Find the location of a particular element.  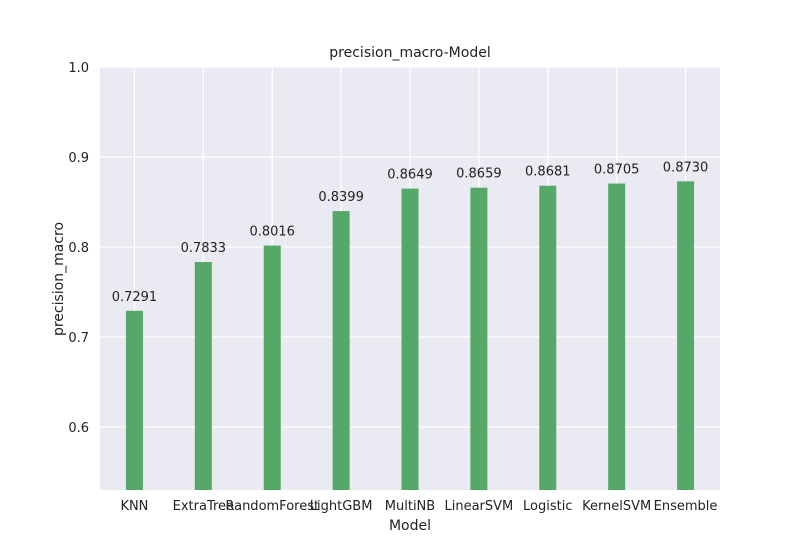

y-axis-ticks: 0.6 0.7 0.8 0.9 1.0 is located at coordinates (78, 248).